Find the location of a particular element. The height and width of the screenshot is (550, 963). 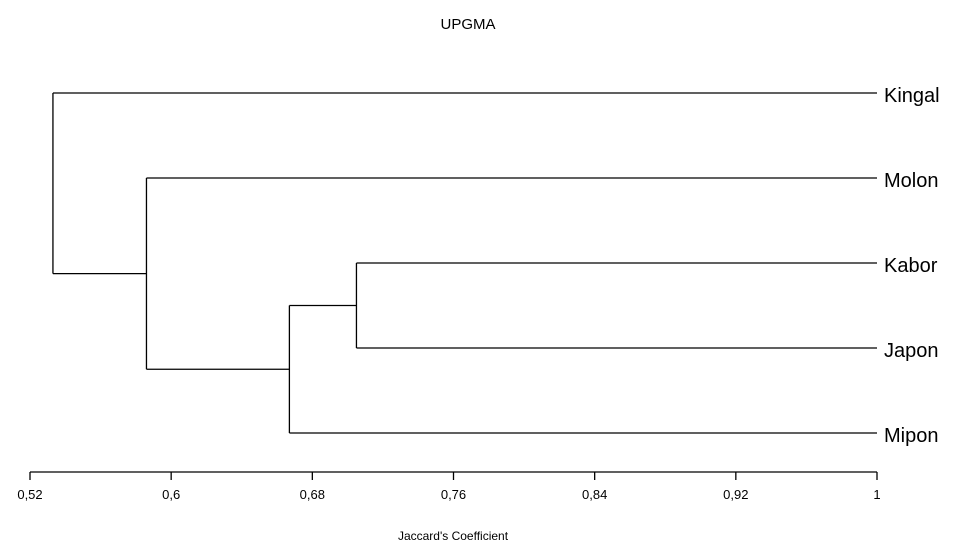

x-tick-label: 0,6 is located at coordinates (171, 494).